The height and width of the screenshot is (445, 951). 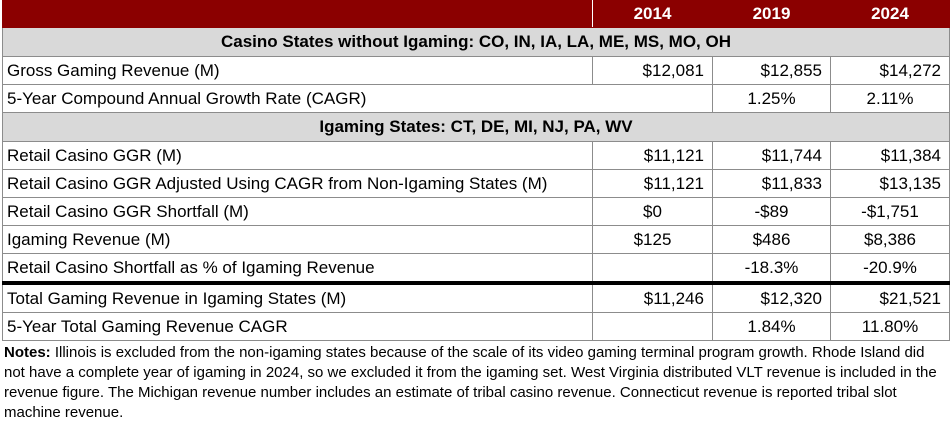 I want to click on section-header-igaming: Igaming States: CT, DE, MI, NJ, PA, WV, so click(x=476, y=127).